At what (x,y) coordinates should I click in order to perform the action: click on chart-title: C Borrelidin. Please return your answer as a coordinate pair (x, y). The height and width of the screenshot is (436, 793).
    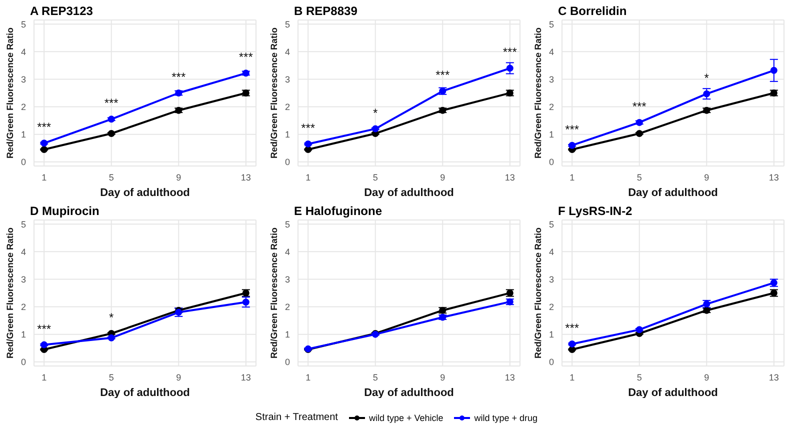
    Looking at the image, I should click on (592, 11).